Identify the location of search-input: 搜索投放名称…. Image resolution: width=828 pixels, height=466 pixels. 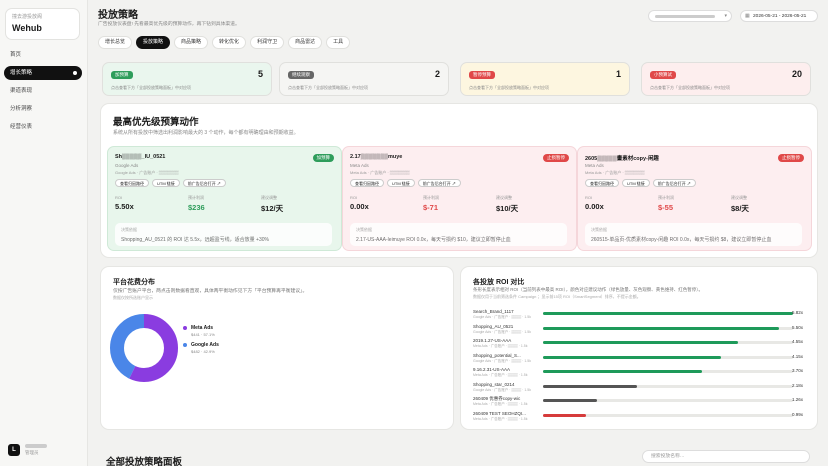
(726, 456).